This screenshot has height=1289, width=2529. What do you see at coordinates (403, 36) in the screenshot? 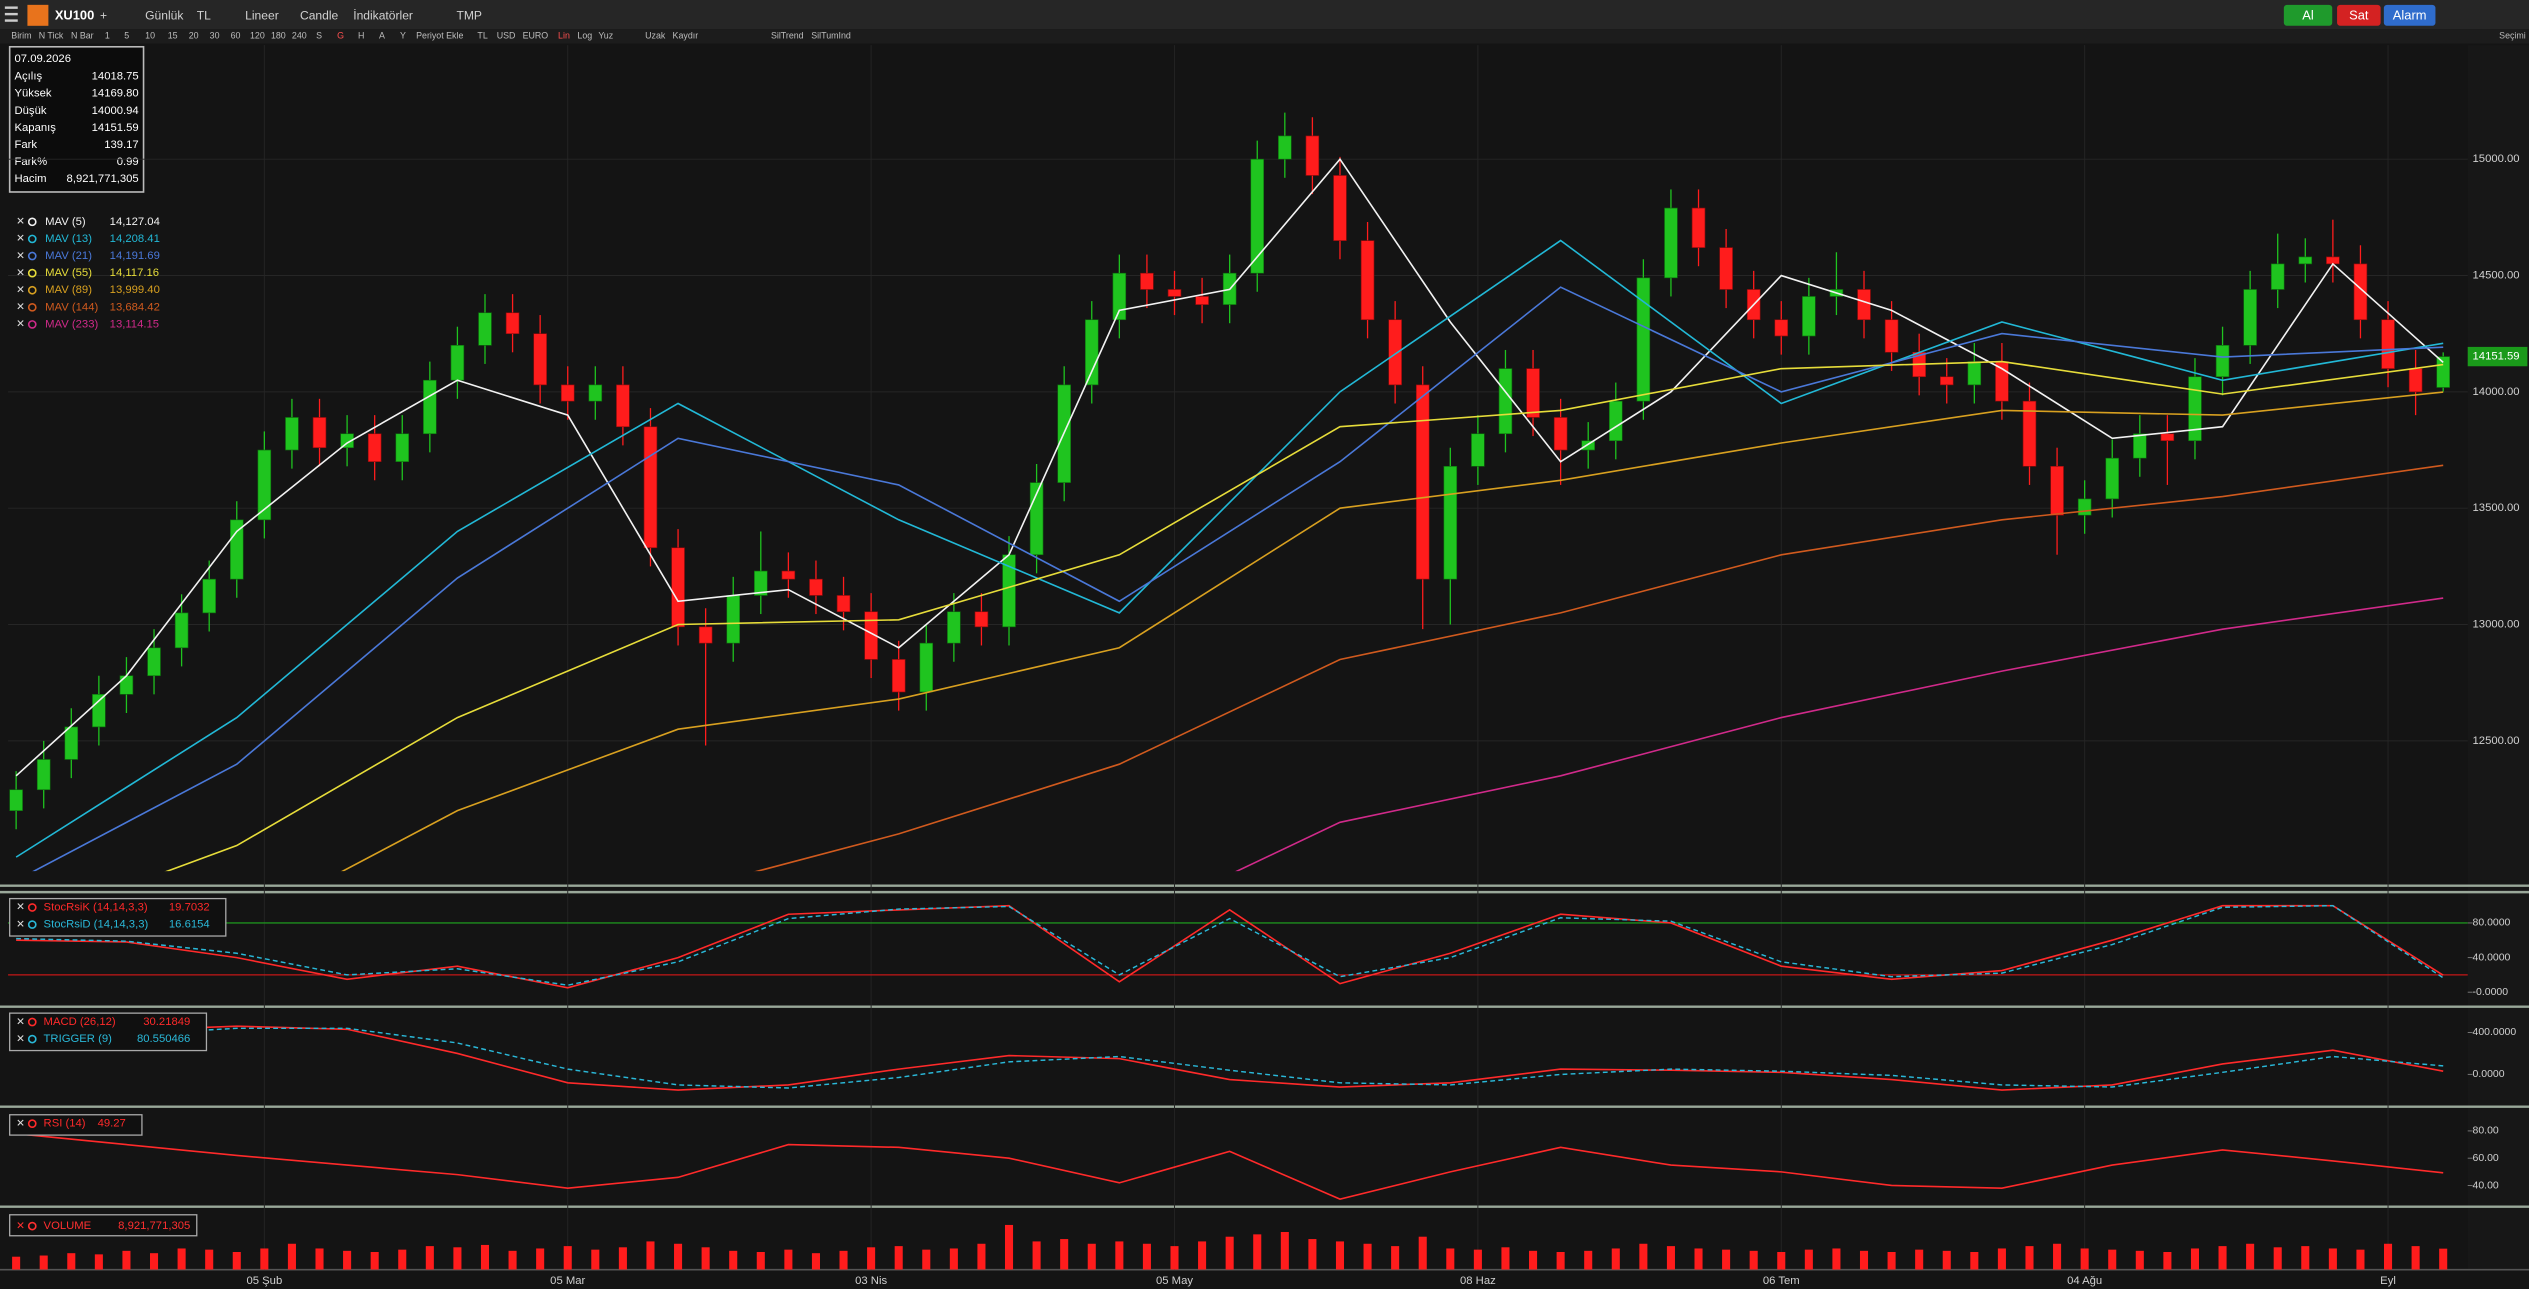
I see `timeframe-option: Y` at bounding box center [403, 36].